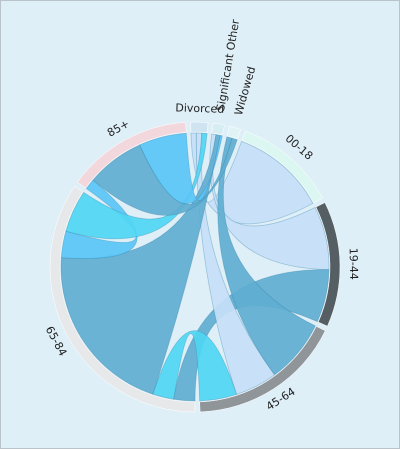 The height and width of the screenshot is (449, 400). I want to click on chord-85-widowed, so click(165, 176).